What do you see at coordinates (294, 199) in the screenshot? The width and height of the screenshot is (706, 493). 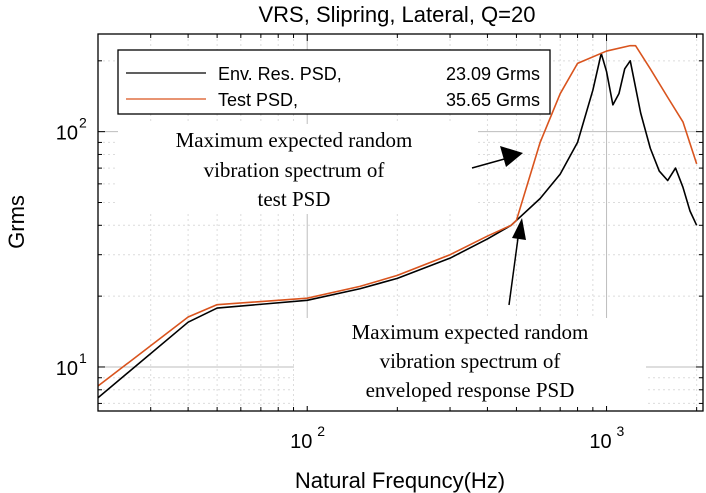 I see `annotation-test-psd-line-3: test PSD` at bounding box center [294, 199].